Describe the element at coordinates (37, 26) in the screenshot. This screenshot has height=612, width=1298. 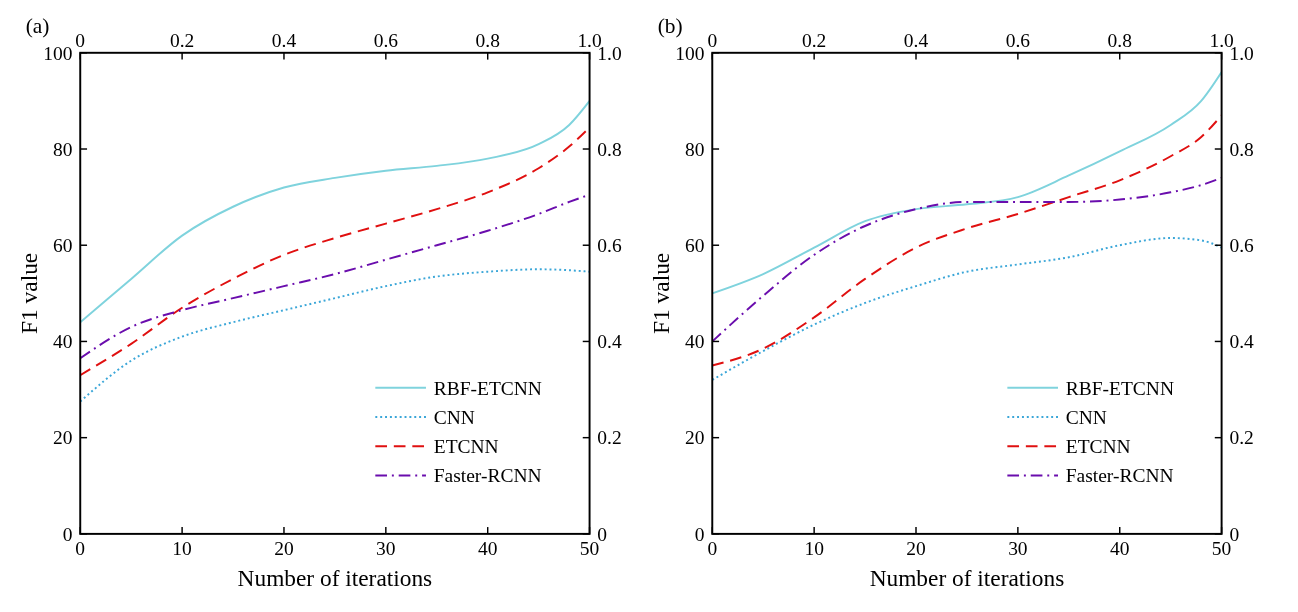
I see `chart-title: (a)` at that location.